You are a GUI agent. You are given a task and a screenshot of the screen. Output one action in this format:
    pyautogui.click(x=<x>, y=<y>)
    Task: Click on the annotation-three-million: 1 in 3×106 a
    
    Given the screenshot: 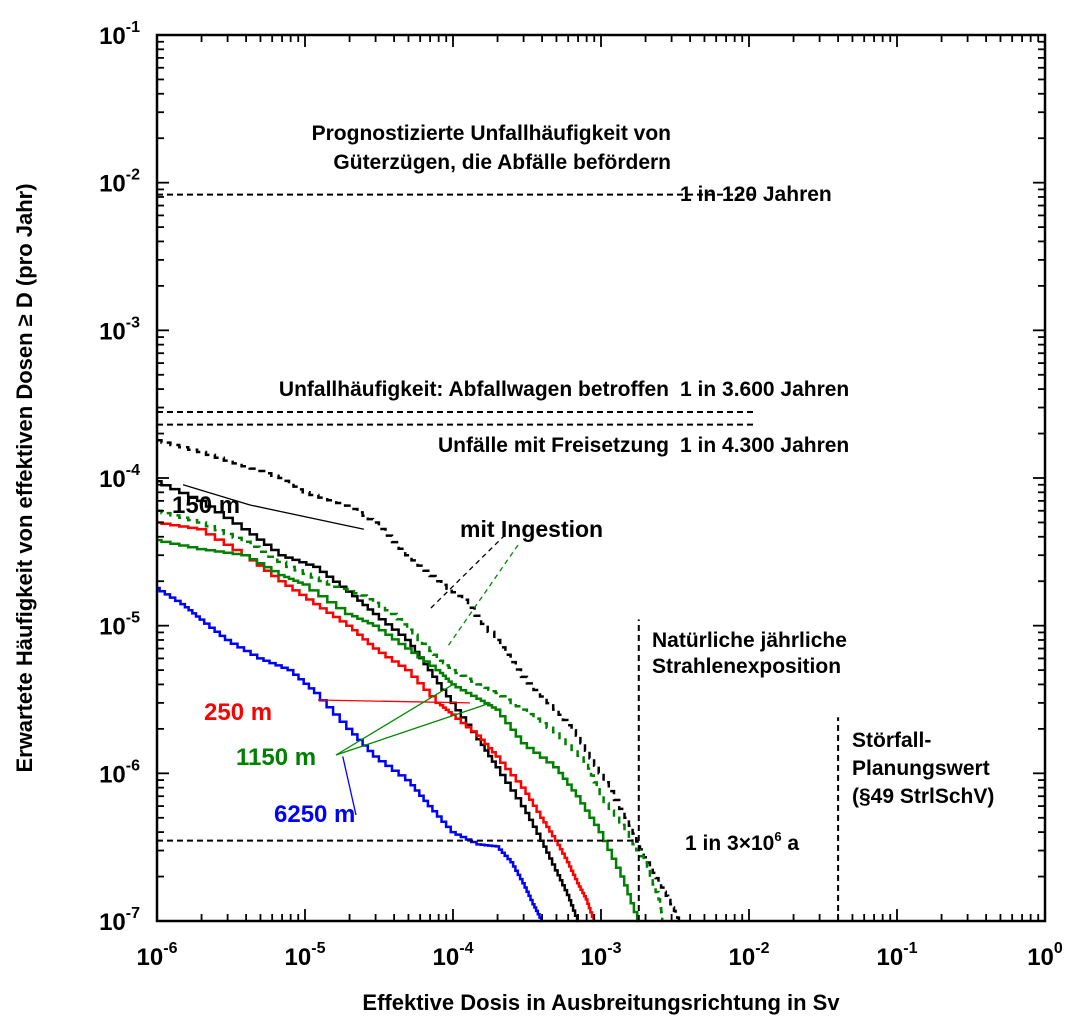 What is the action you would take?
    pyautogui.click(x=742, y=842)
    